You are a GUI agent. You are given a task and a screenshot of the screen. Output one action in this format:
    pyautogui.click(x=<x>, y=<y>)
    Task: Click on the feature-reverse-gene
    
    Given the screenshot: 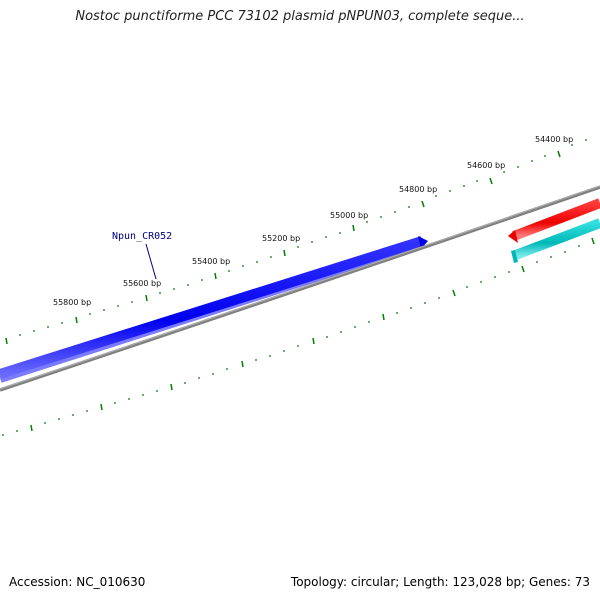 What is the action you would take?
    pyautogui.click(x=554, y=220)
    